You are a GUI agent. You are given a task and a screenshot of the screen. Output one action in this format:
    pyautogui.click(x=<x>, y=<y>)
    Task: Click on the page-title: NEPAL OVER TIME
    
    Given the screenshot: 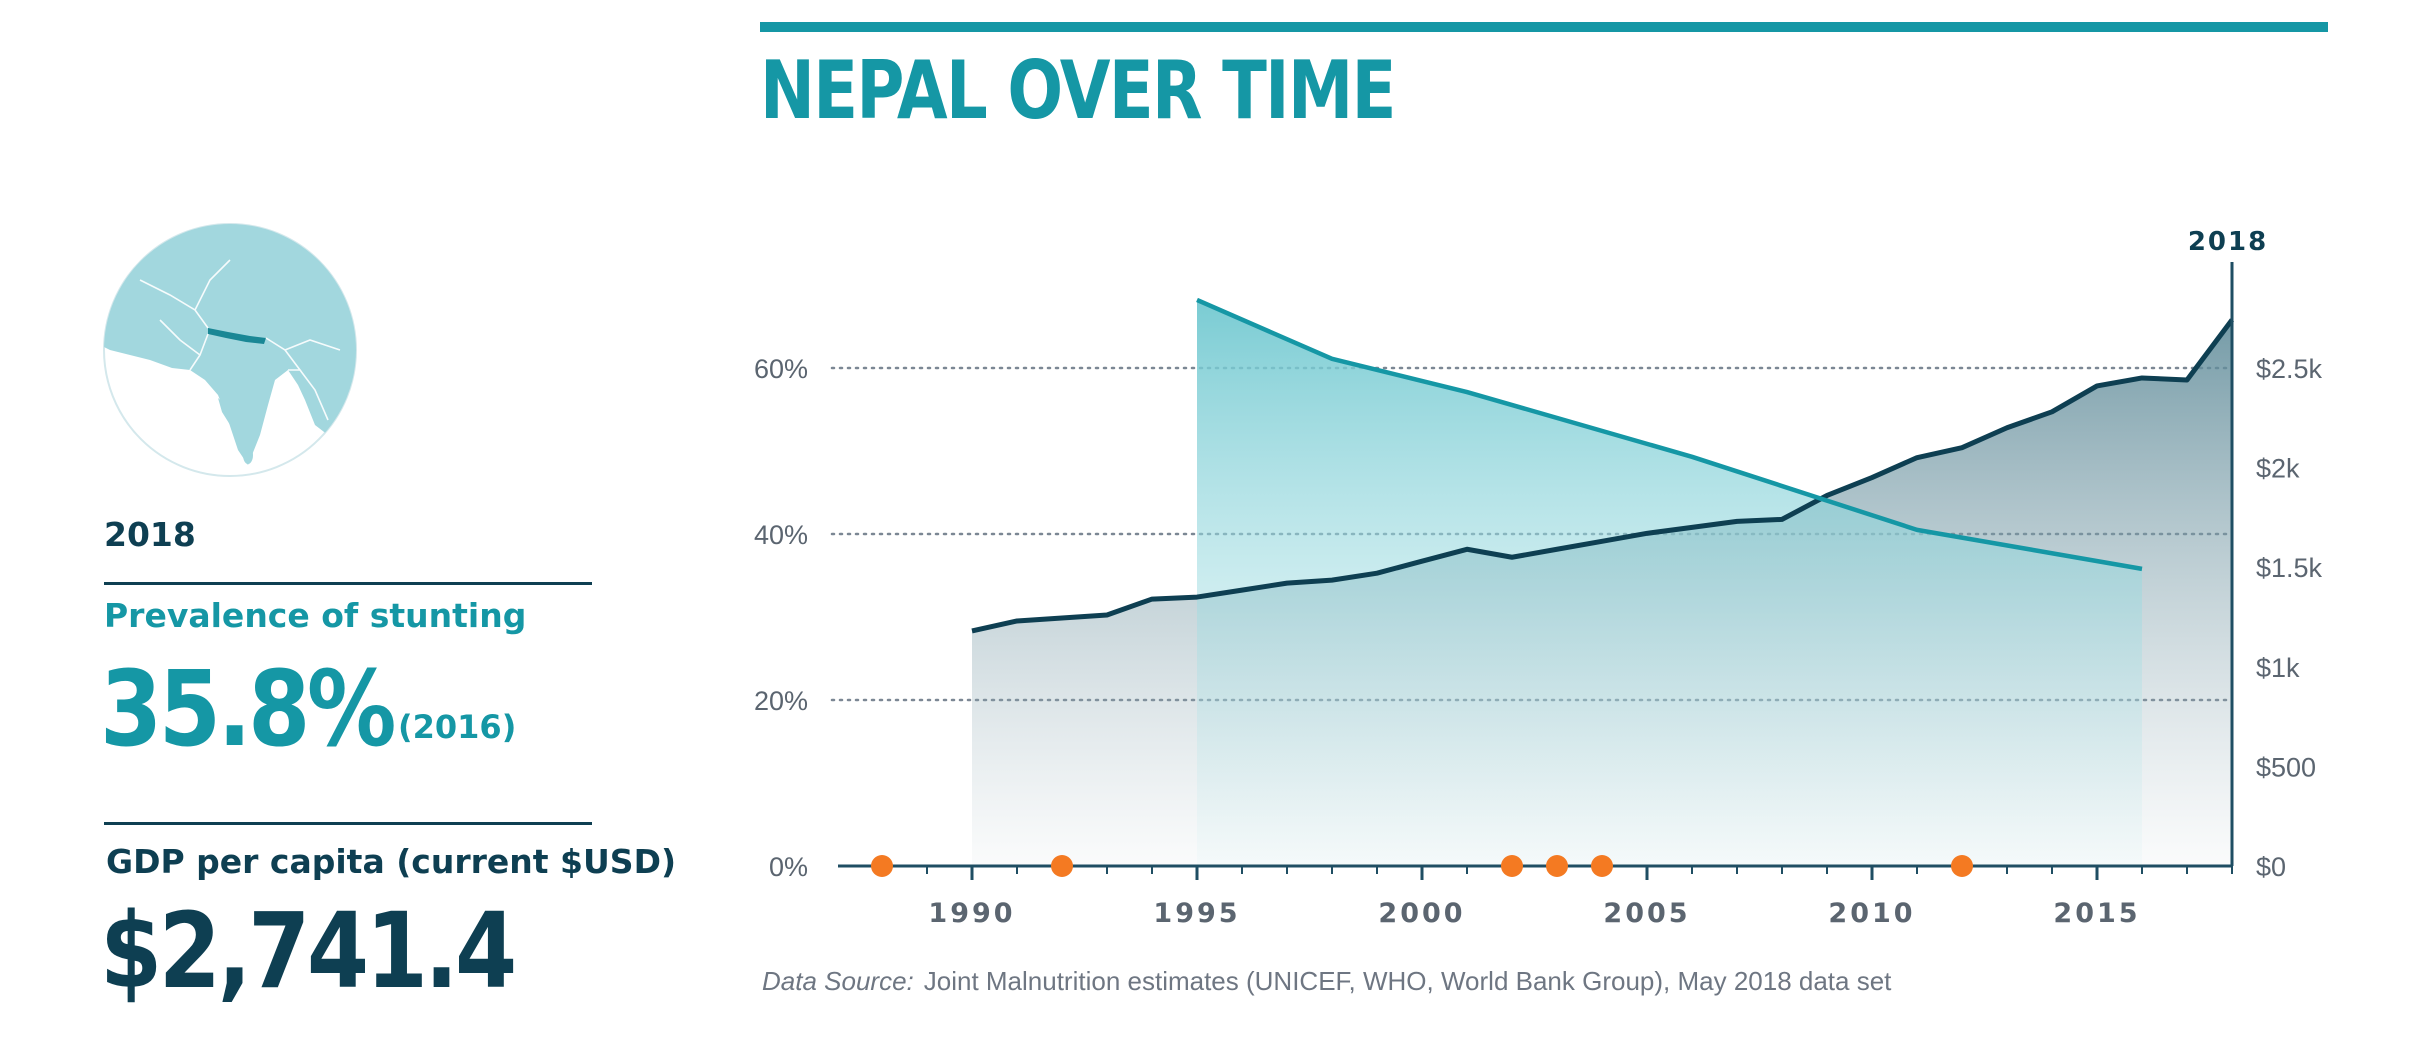 What is the action you would take?
    pyautogui.click(x=1078, y=90)
    